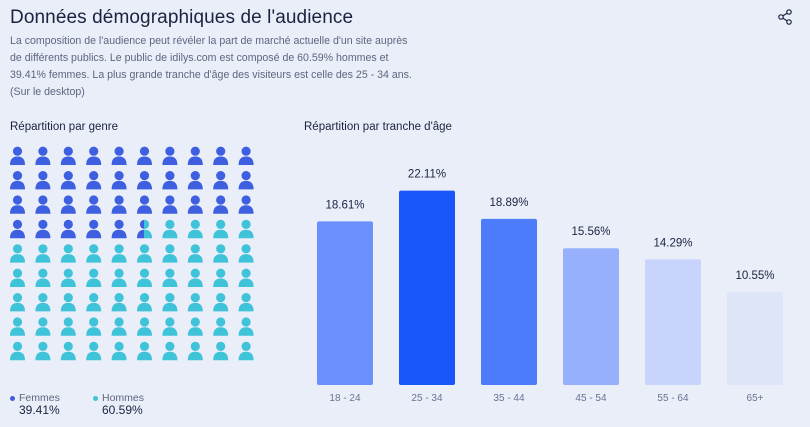 The height and width of the screenshot is (427, 810). What do you see at coordinates (509, 398) in the screenshot?
I see `x-tick-label: 35 - 44` at bounding box center [509, 398].